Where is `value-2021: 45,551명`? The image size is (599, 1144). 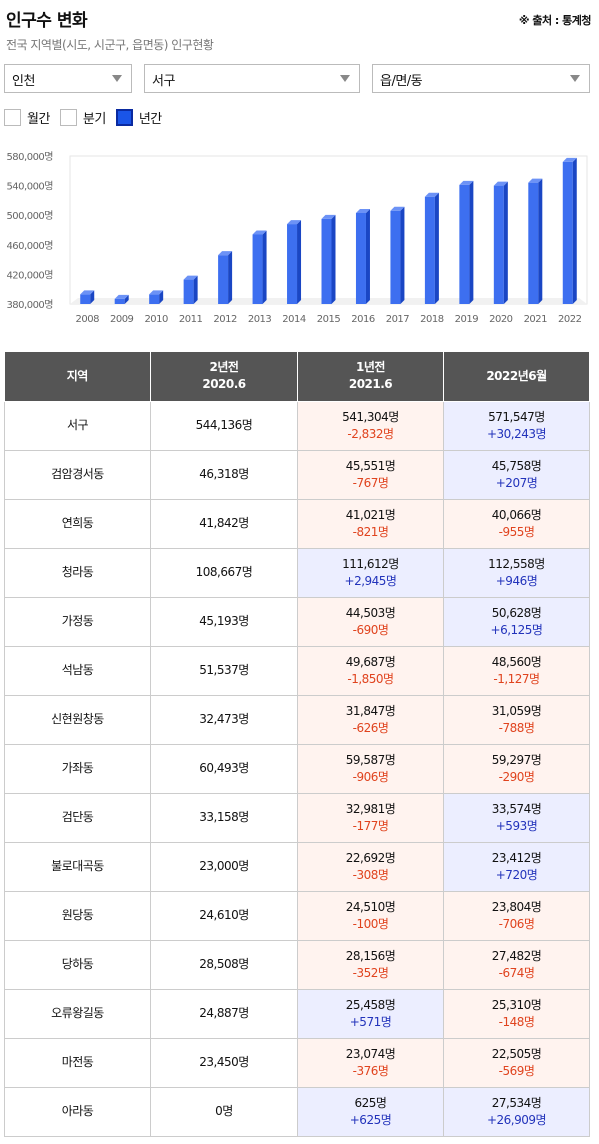
value-2021: 45,551명 is located at coordinates (370, 465).